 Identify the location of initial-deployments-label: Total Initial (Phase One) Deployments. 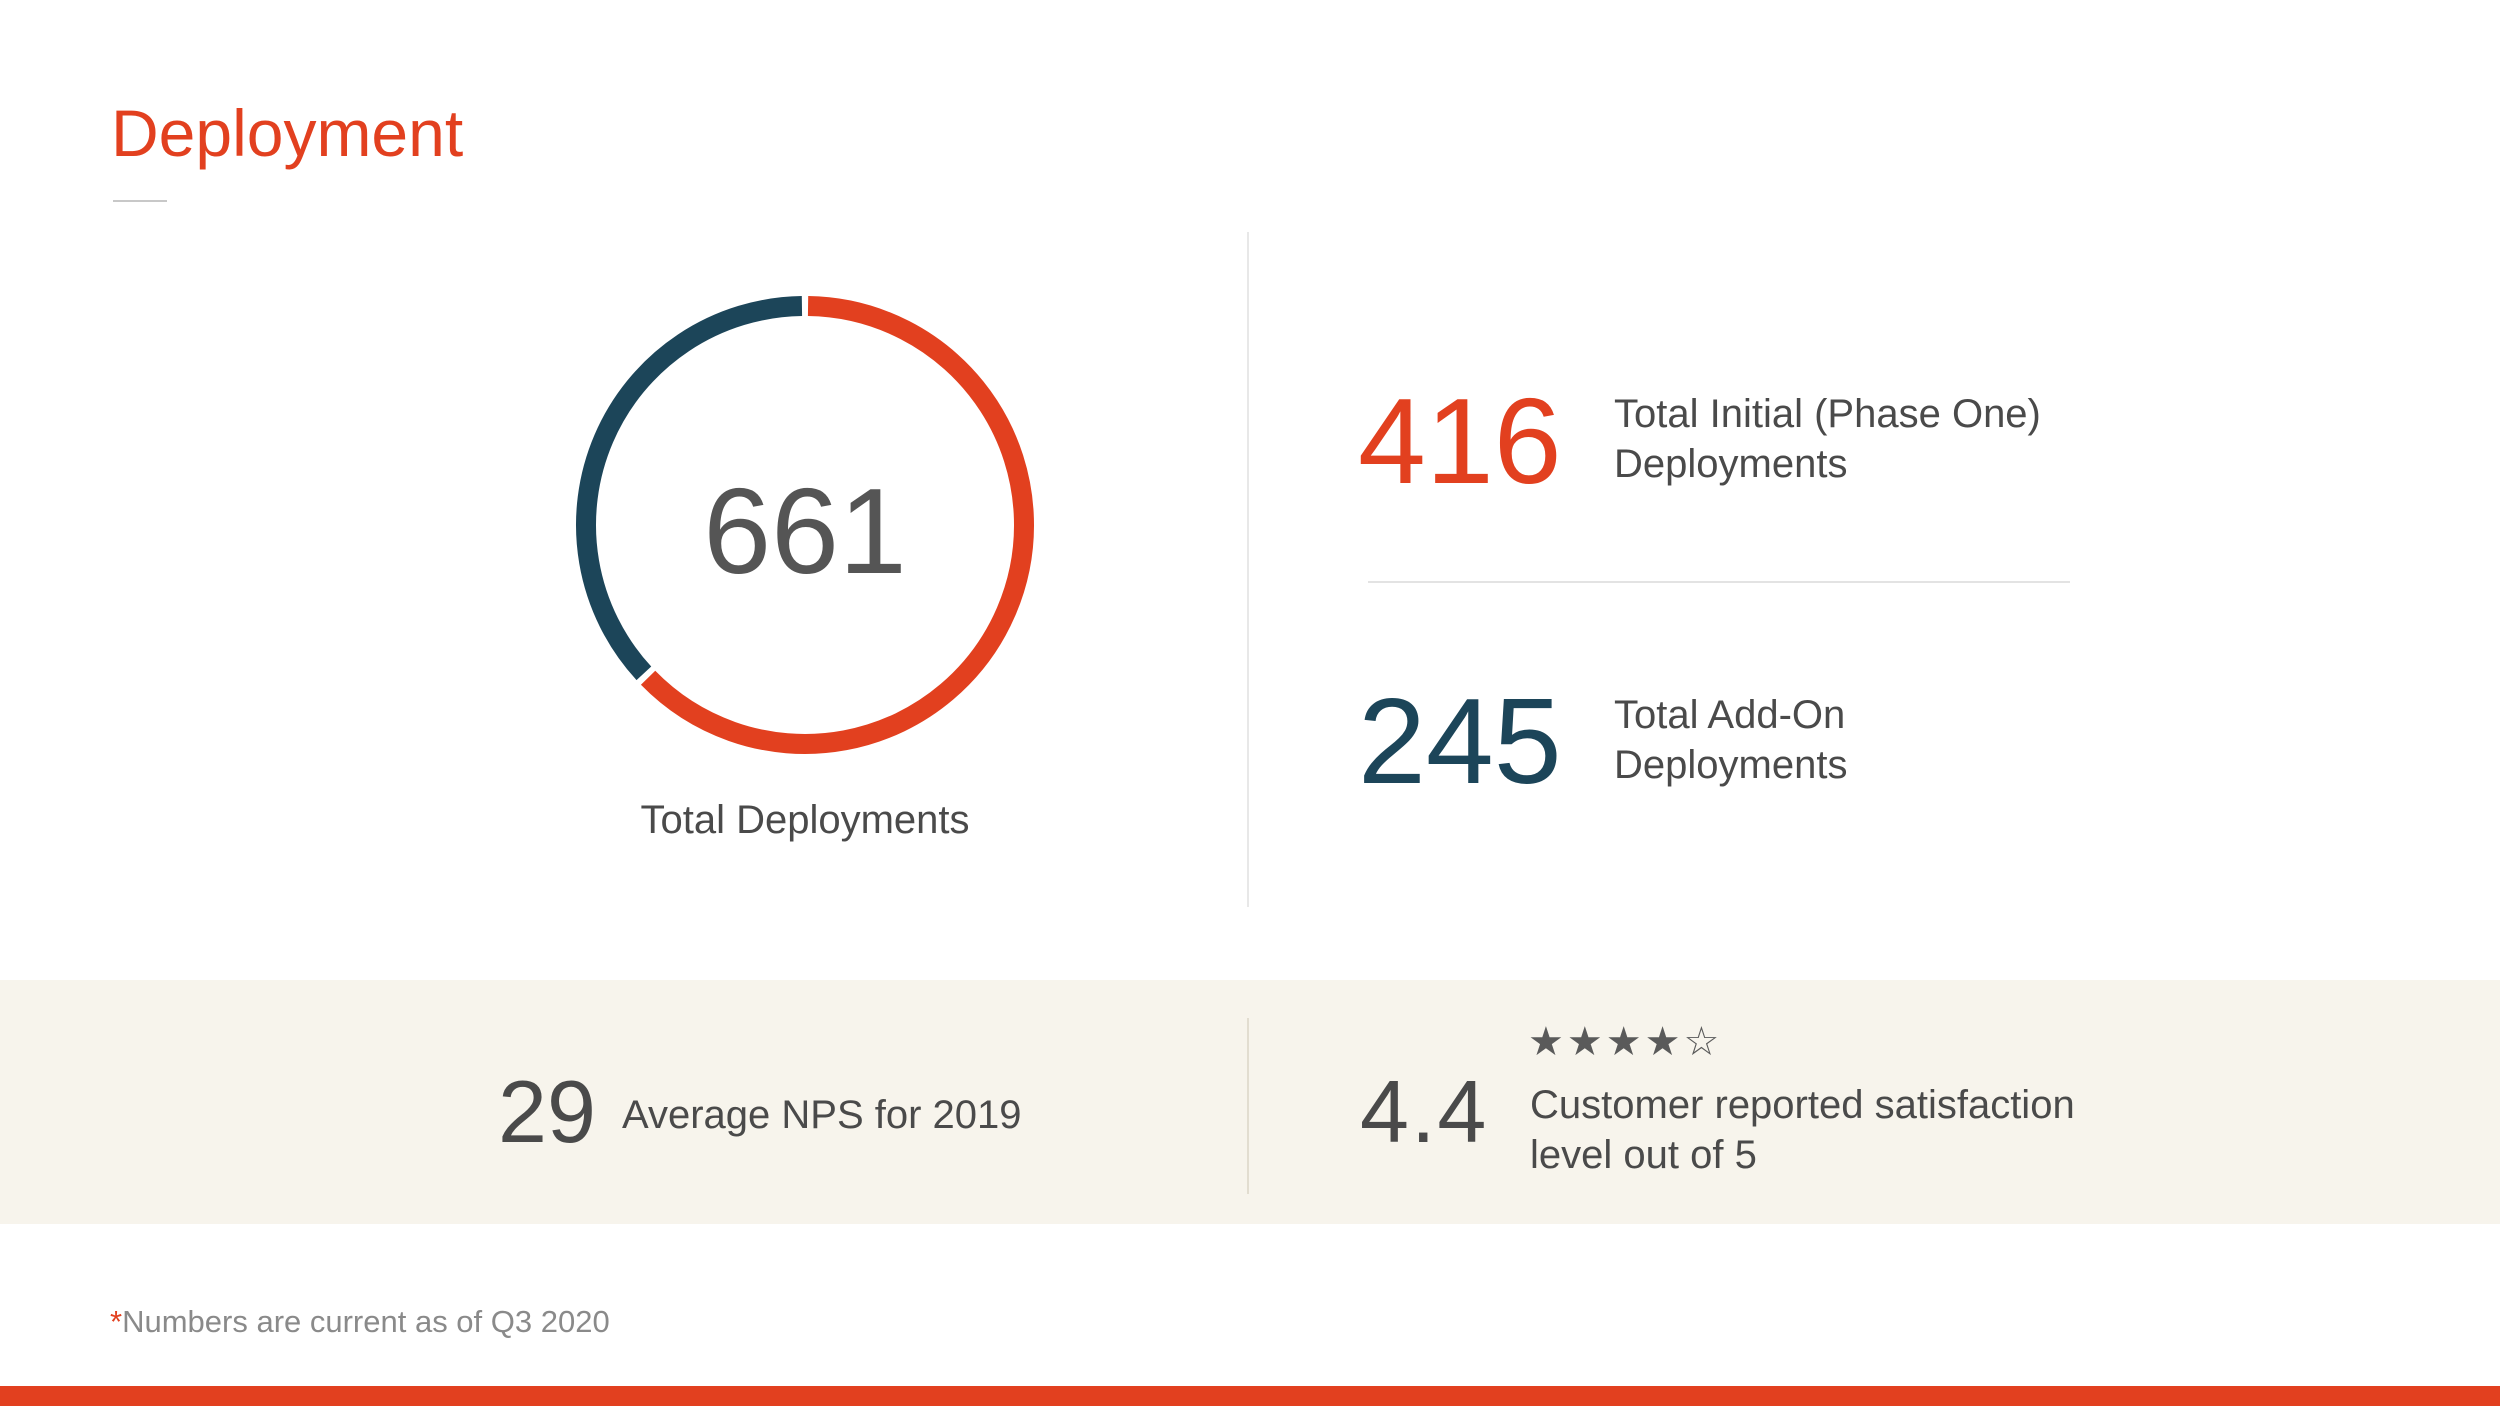
(1894, 439).